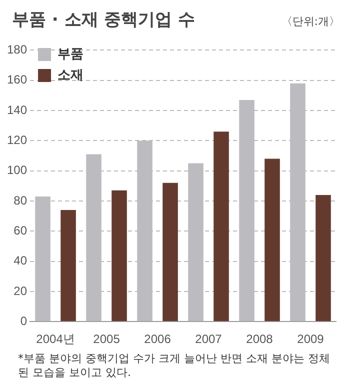 The height and width of the screenshot is (392, 350). What do you see at coordinates (17, 139) in the screenshot?
I see `y-tick-label: 120` at bounding box center [17, 139].